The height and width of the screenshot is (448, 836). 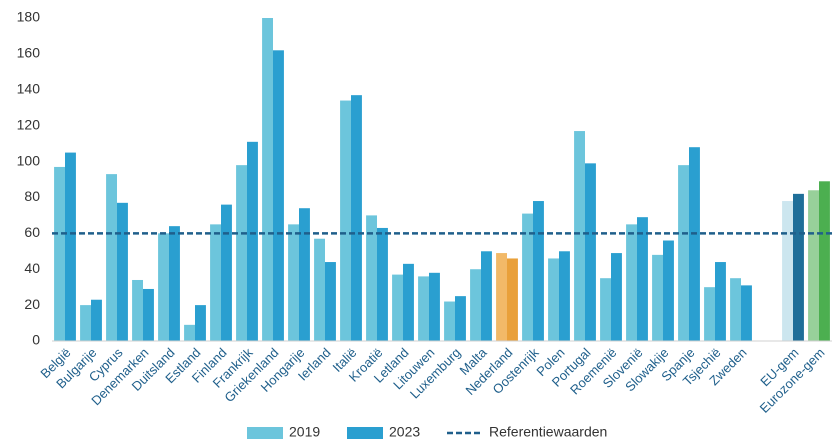 I want to click on legend-label: 2019, so click(x=304, y=432).